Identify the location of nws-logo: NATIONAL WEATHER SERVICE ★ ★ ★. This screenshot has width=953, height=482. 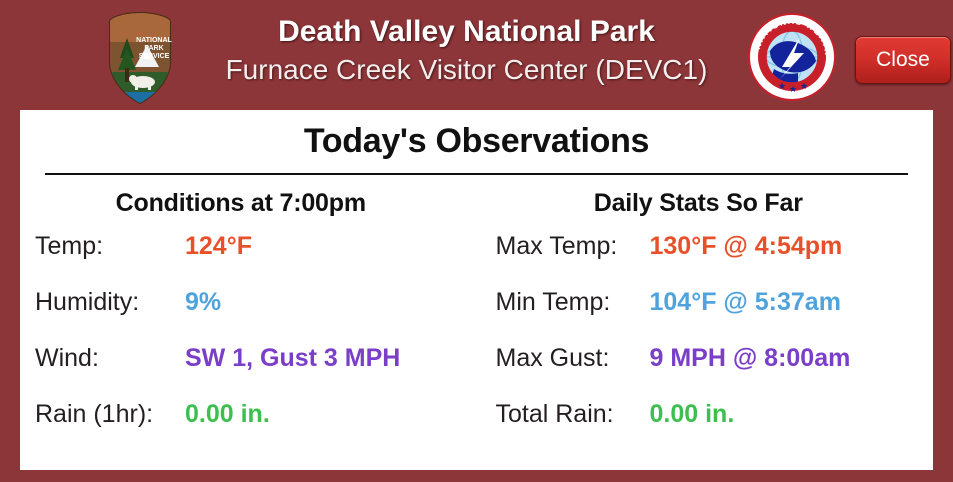
(790, 53).